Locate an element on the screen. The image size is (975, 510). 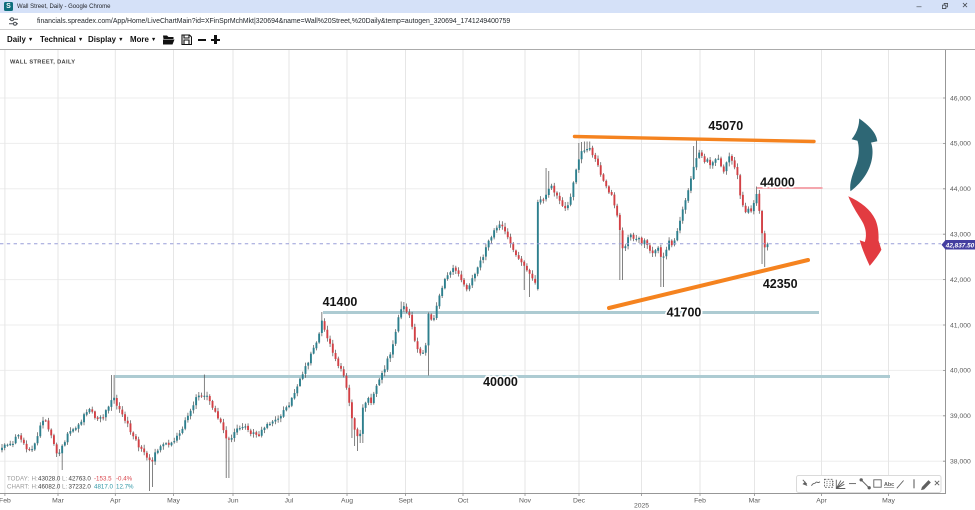
svg-text: 41400 is located at coordinates (340, 302).